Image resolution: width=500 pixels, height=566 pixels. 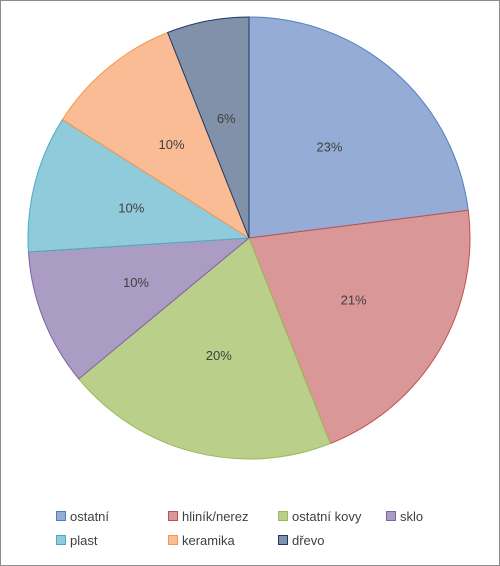 What do you see at coordinates (136, 282) in the screenshot?
I see `data-label-sklo: 10%` at bounding box center [136, 282].